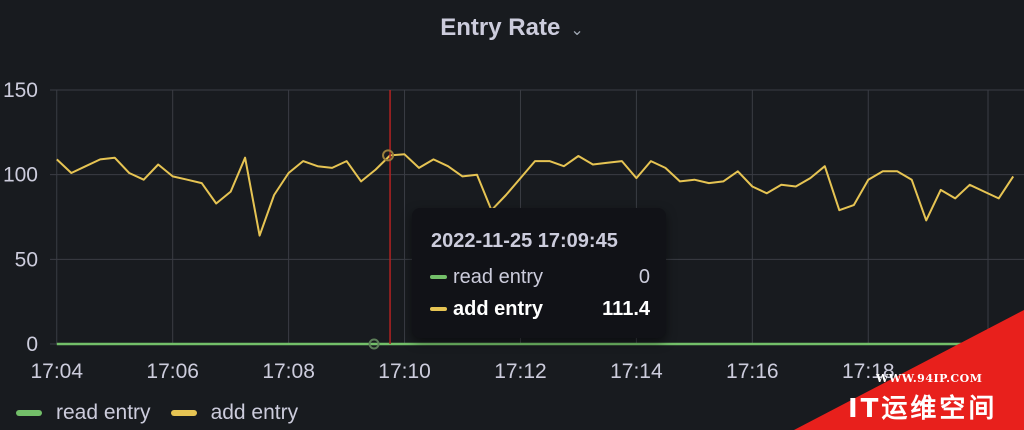 The width and height of the screenshot is (1024, 430). What do you see at coordinates (636, 371) in the screenshot?
I see `x-tick-label: 17:14` at bounding box center [636, 371].